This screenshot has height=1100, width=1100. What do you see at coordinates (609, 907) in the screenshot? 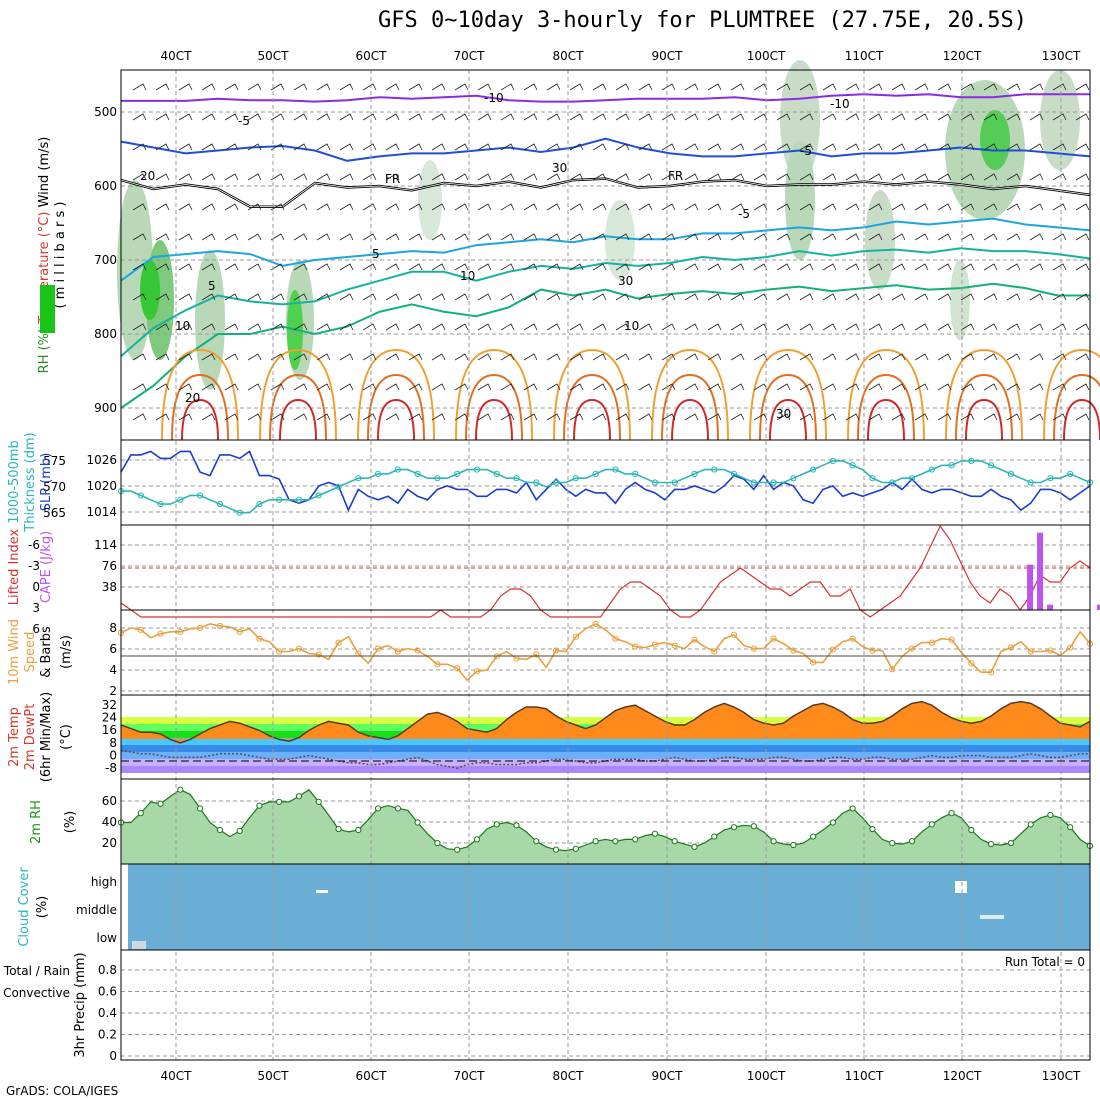
I see `cloud-area` at bounding box center [609, 907].